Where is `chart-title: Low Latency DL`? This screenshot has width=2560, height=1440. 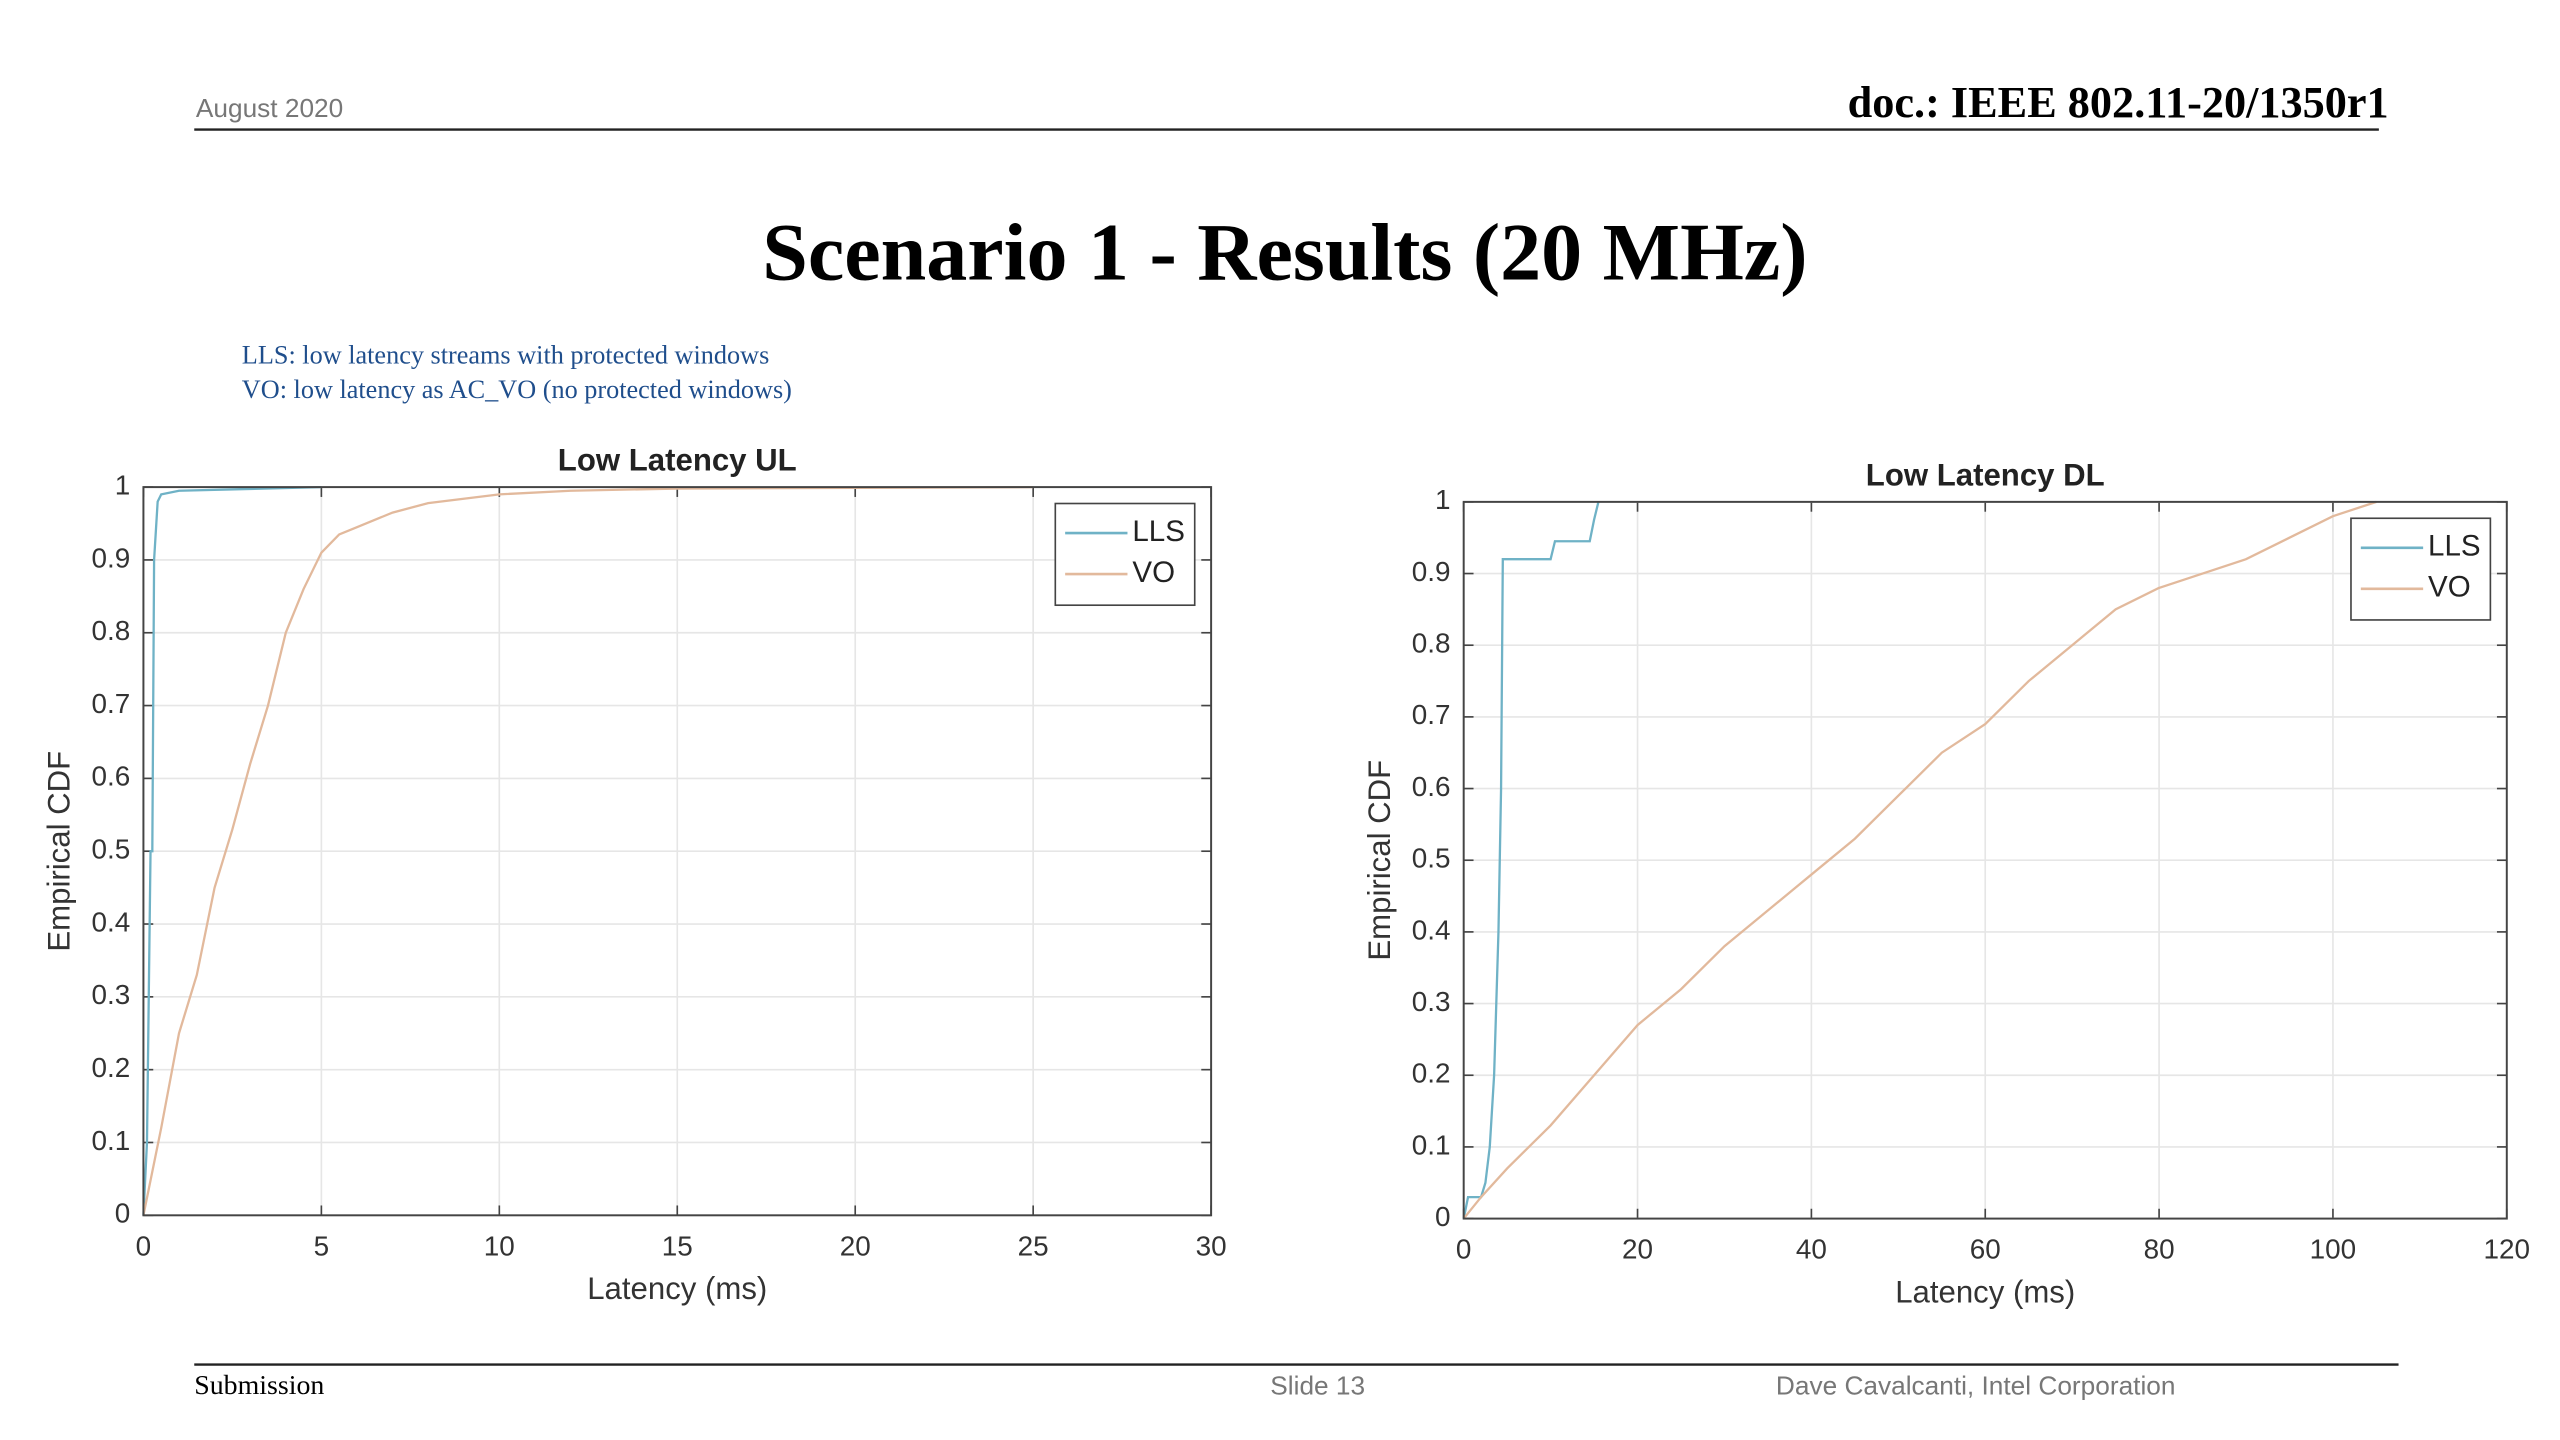
chart-title: Low Latency DL is located at coordinates (1985, 475).